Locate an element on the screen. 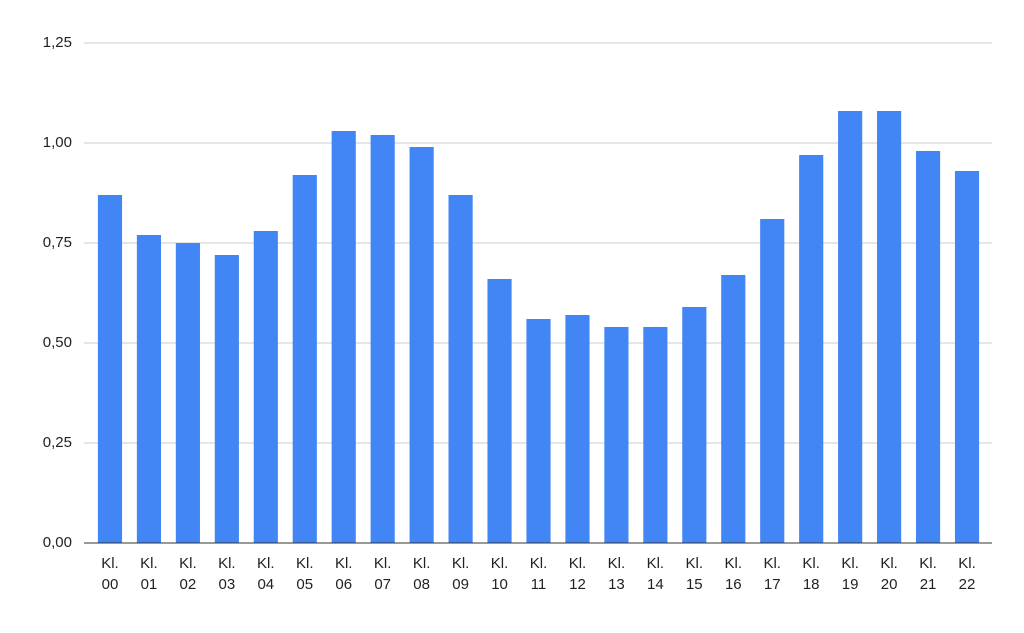  x-tick-label: Kl. 22 is located at coordinates (967, 574).